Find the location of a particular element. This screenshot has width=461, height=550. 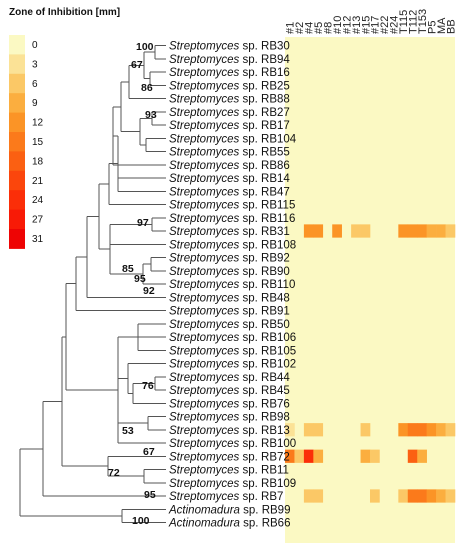

taxon-label: Streptomyces sp. RB91 is located at coordinates (229, 312).